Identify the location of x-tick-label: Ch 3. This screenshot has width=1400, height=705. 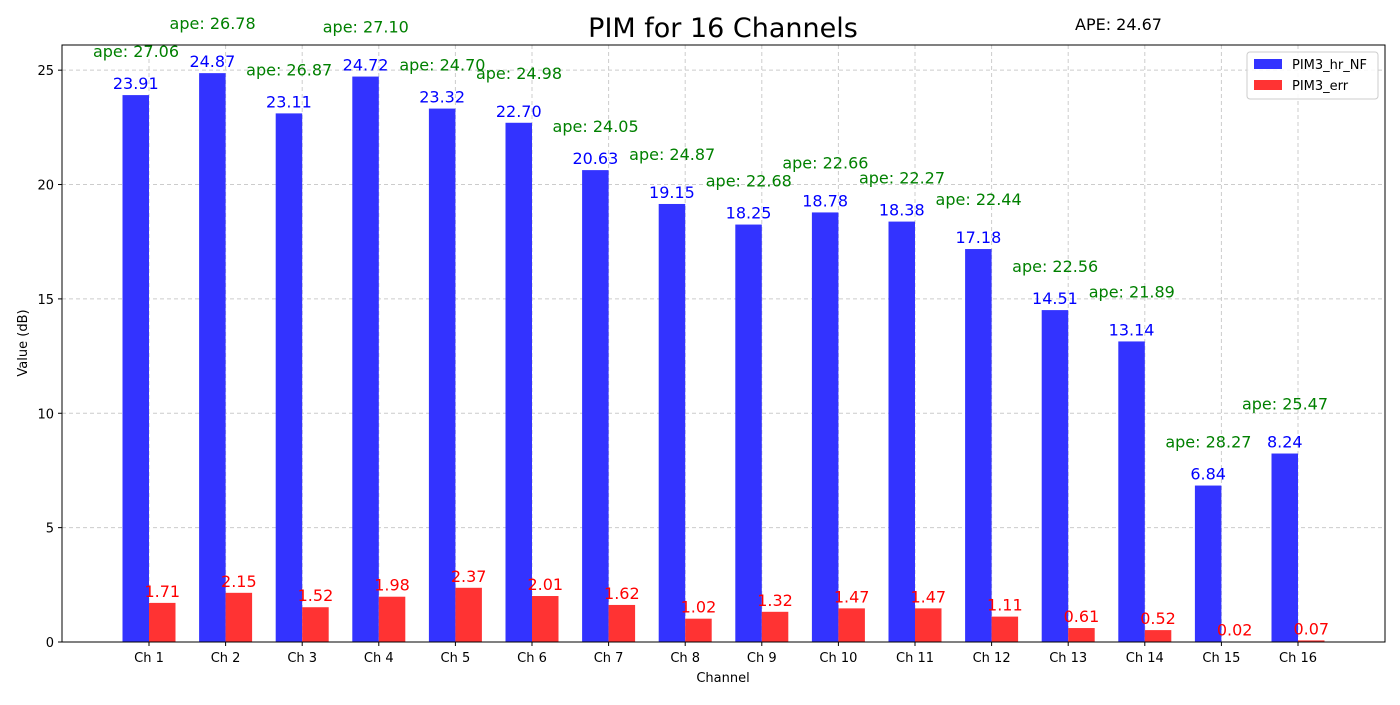
(302, 658).